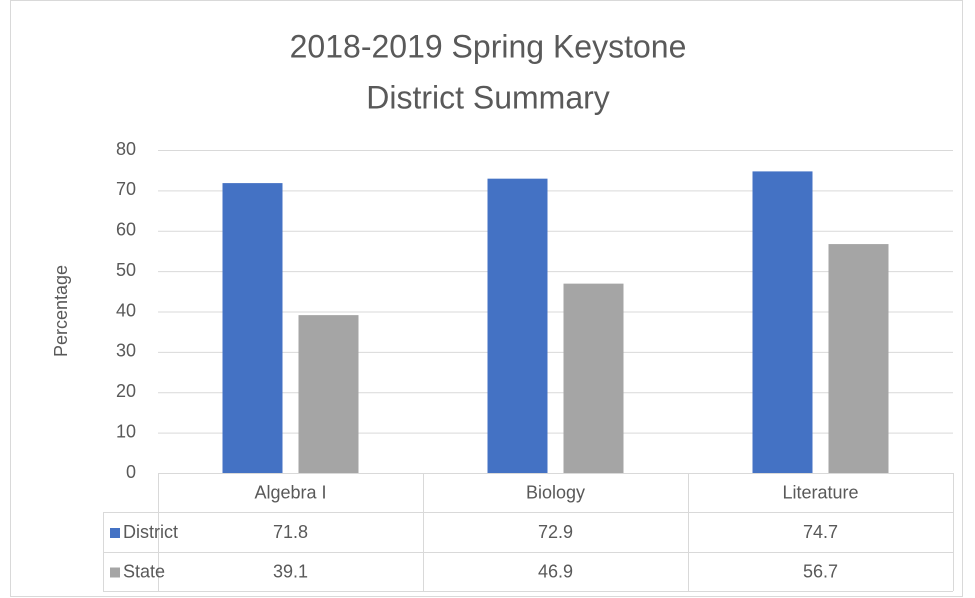 The height and width of the screenshot is (598, 975). What do you see at coordinates (126, 391) in the screenshot?
I see `y-tick-label: 20` at bounding box center [126, 391].